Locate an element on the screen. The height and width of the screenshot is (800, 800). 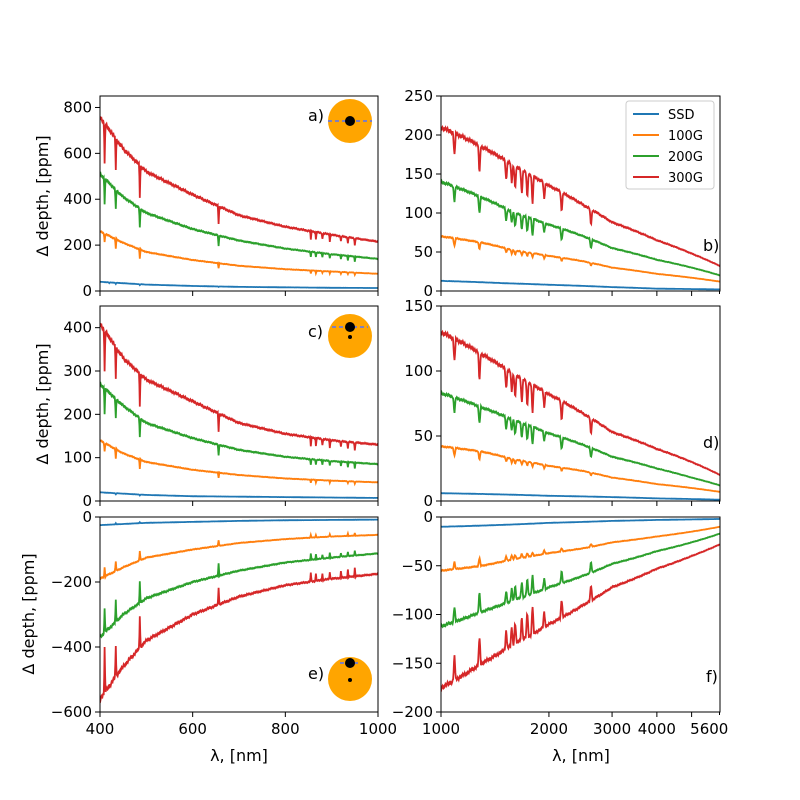
series-line-b-ssd is located at coordinates (580, 285).